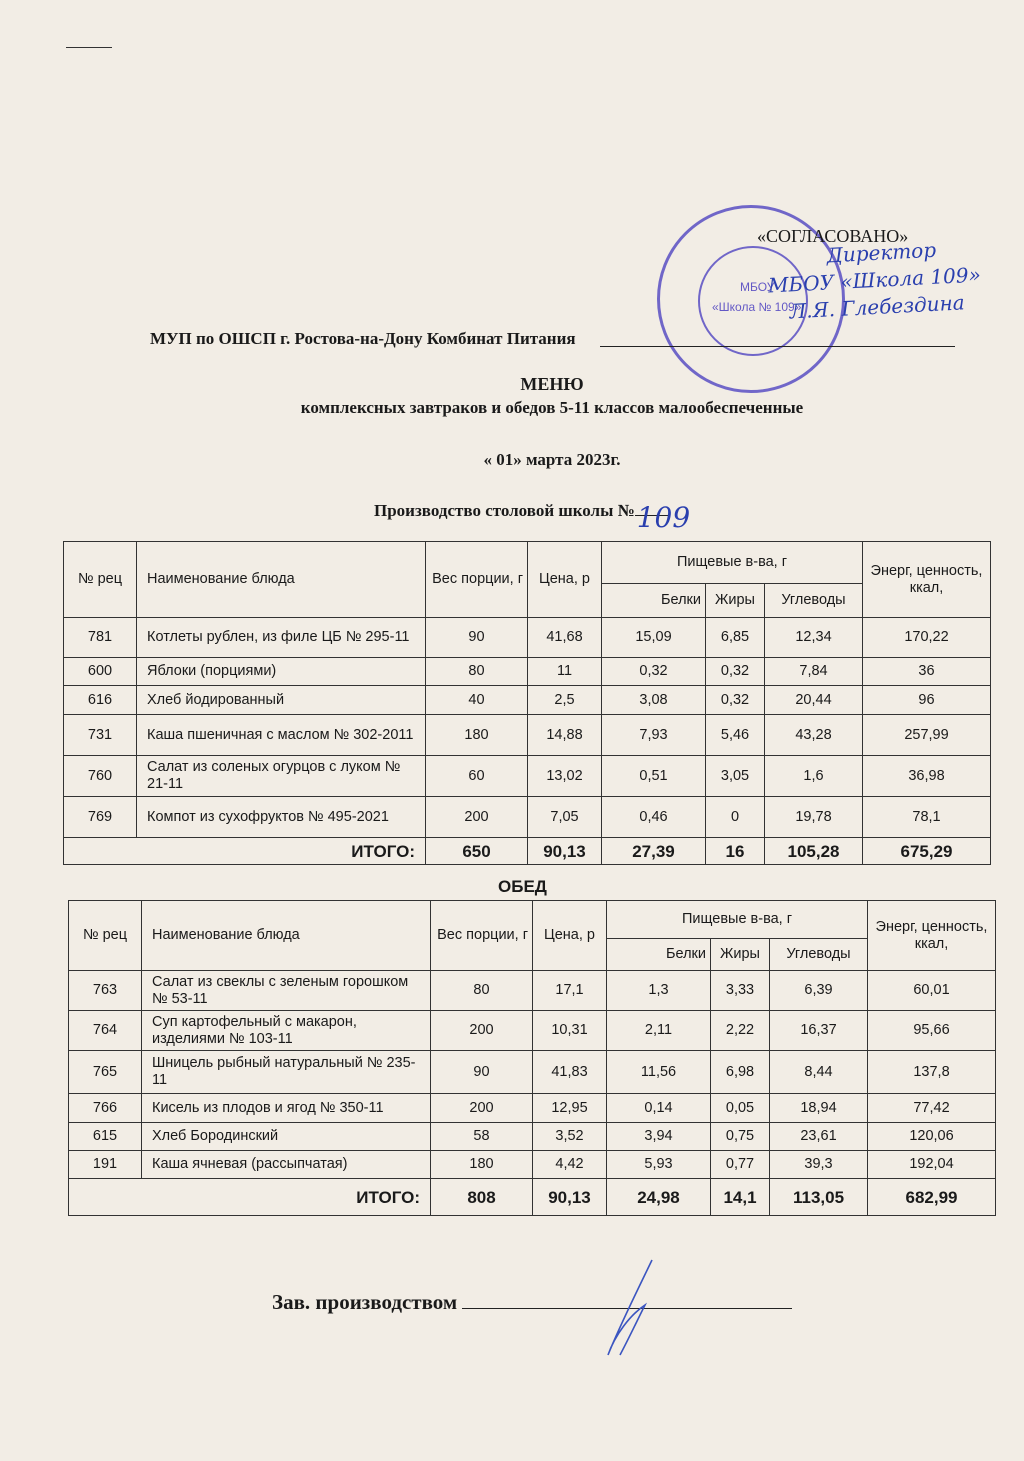 Image resolution: width=1024 pixels, height=1461 pixels. What do you see at coordinates (751, 299) in the screenshot?
I see `school-stamp: МБОУ «Школа № 109»` at bounding box center [751, 299].